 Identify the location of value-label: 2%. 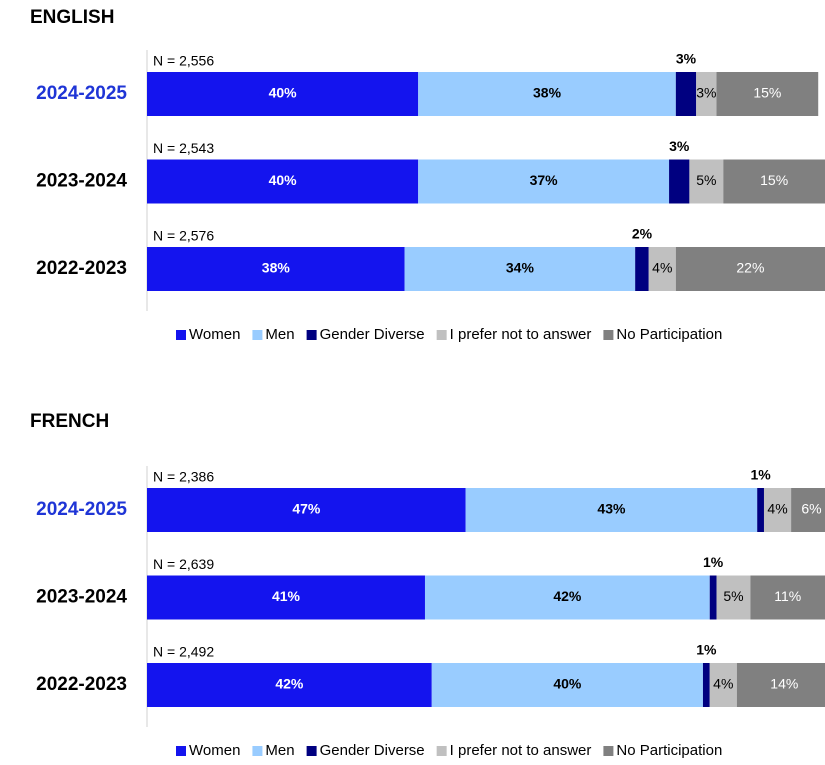
(642, 234).